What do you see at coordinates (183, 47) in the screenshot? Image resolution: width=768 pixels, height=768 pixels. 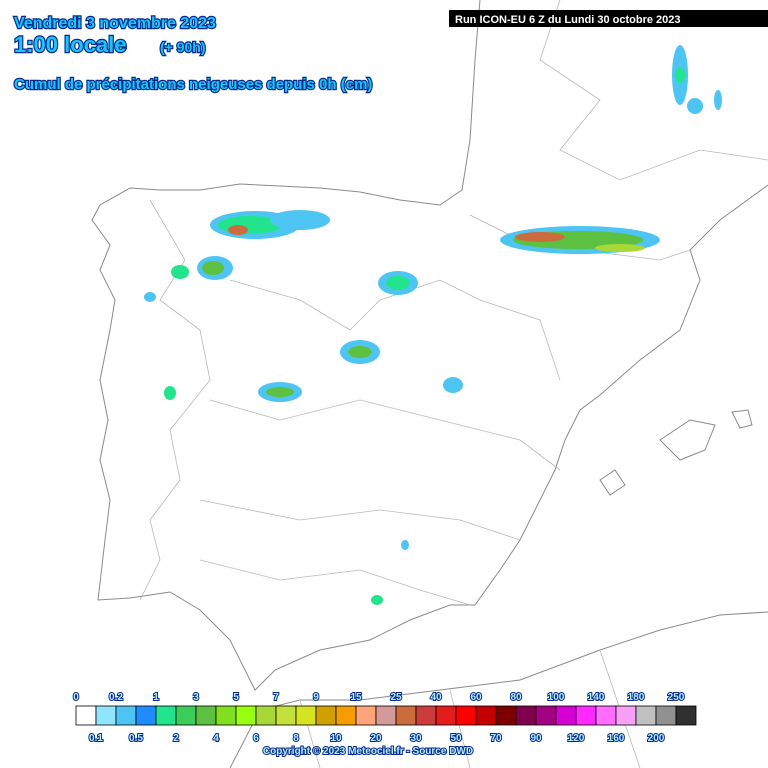 I see `lead-time: (+ 90h)` at bounding box center [183, 47].